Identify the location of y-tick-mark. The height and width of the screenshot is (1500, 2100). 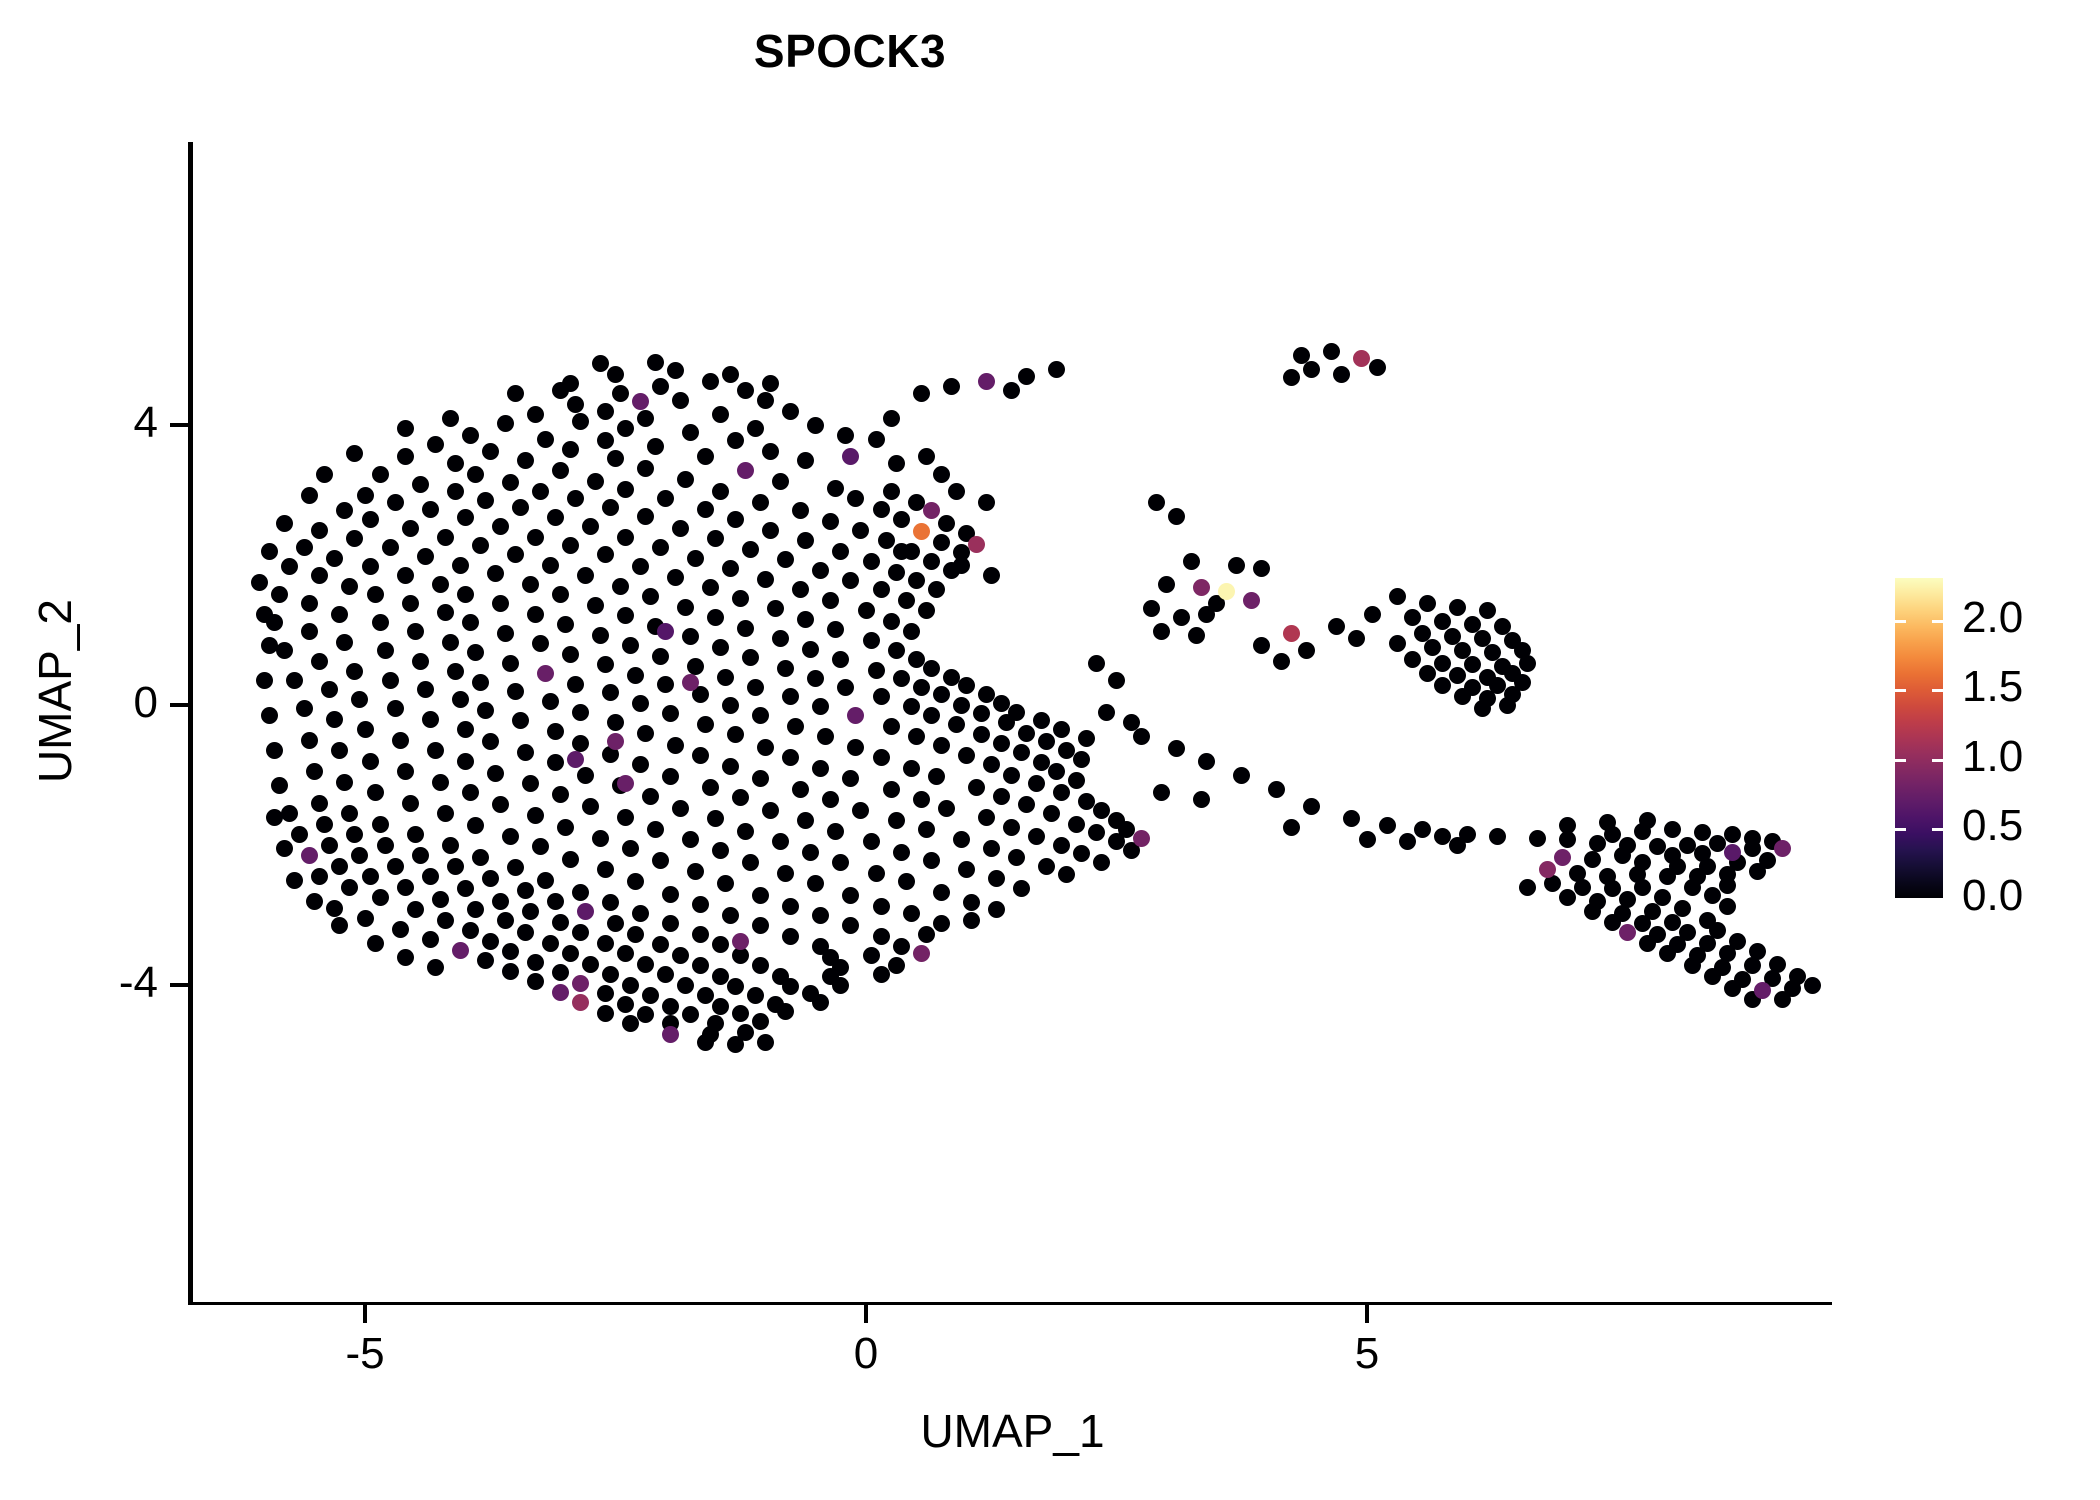
(179, 985).